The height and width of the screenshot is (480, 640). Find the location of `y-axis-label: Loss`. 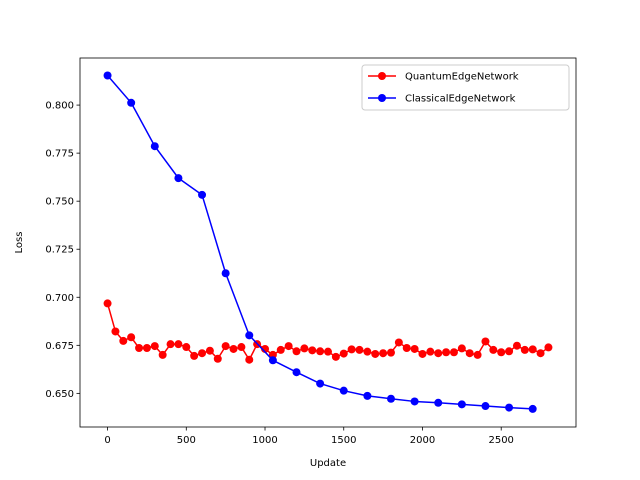

y-axis-label: Loss is located at coordinates (19, 243).